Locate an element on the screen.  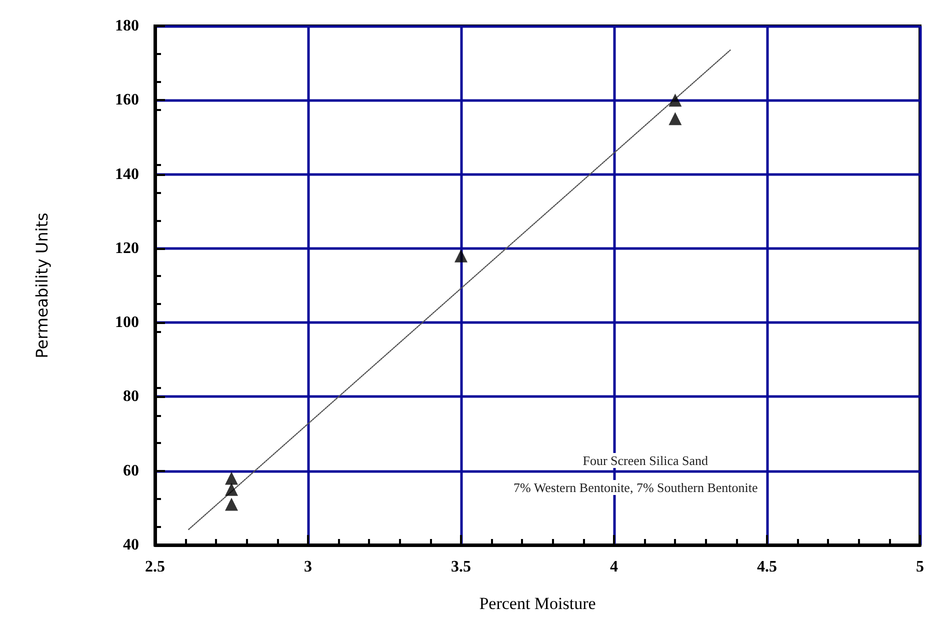
y-tick-label: 160 is located at coordinates (127, 100).